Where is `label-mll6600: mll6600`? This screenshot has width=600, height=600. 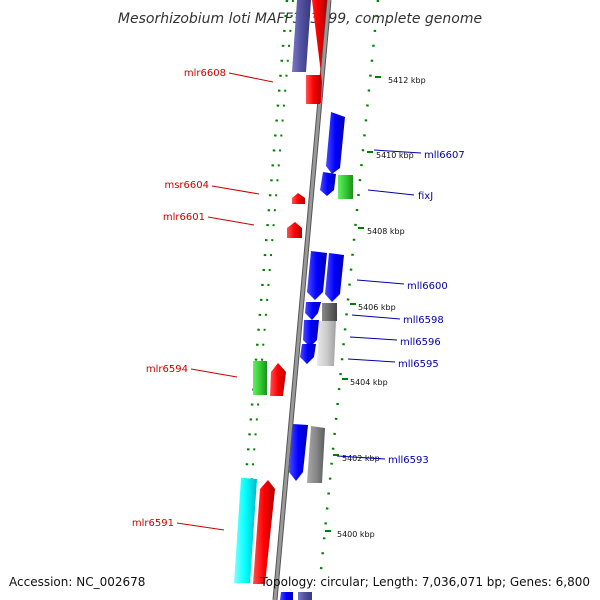 label-mll6600: mll6600 is located at coordinates (427, 286).